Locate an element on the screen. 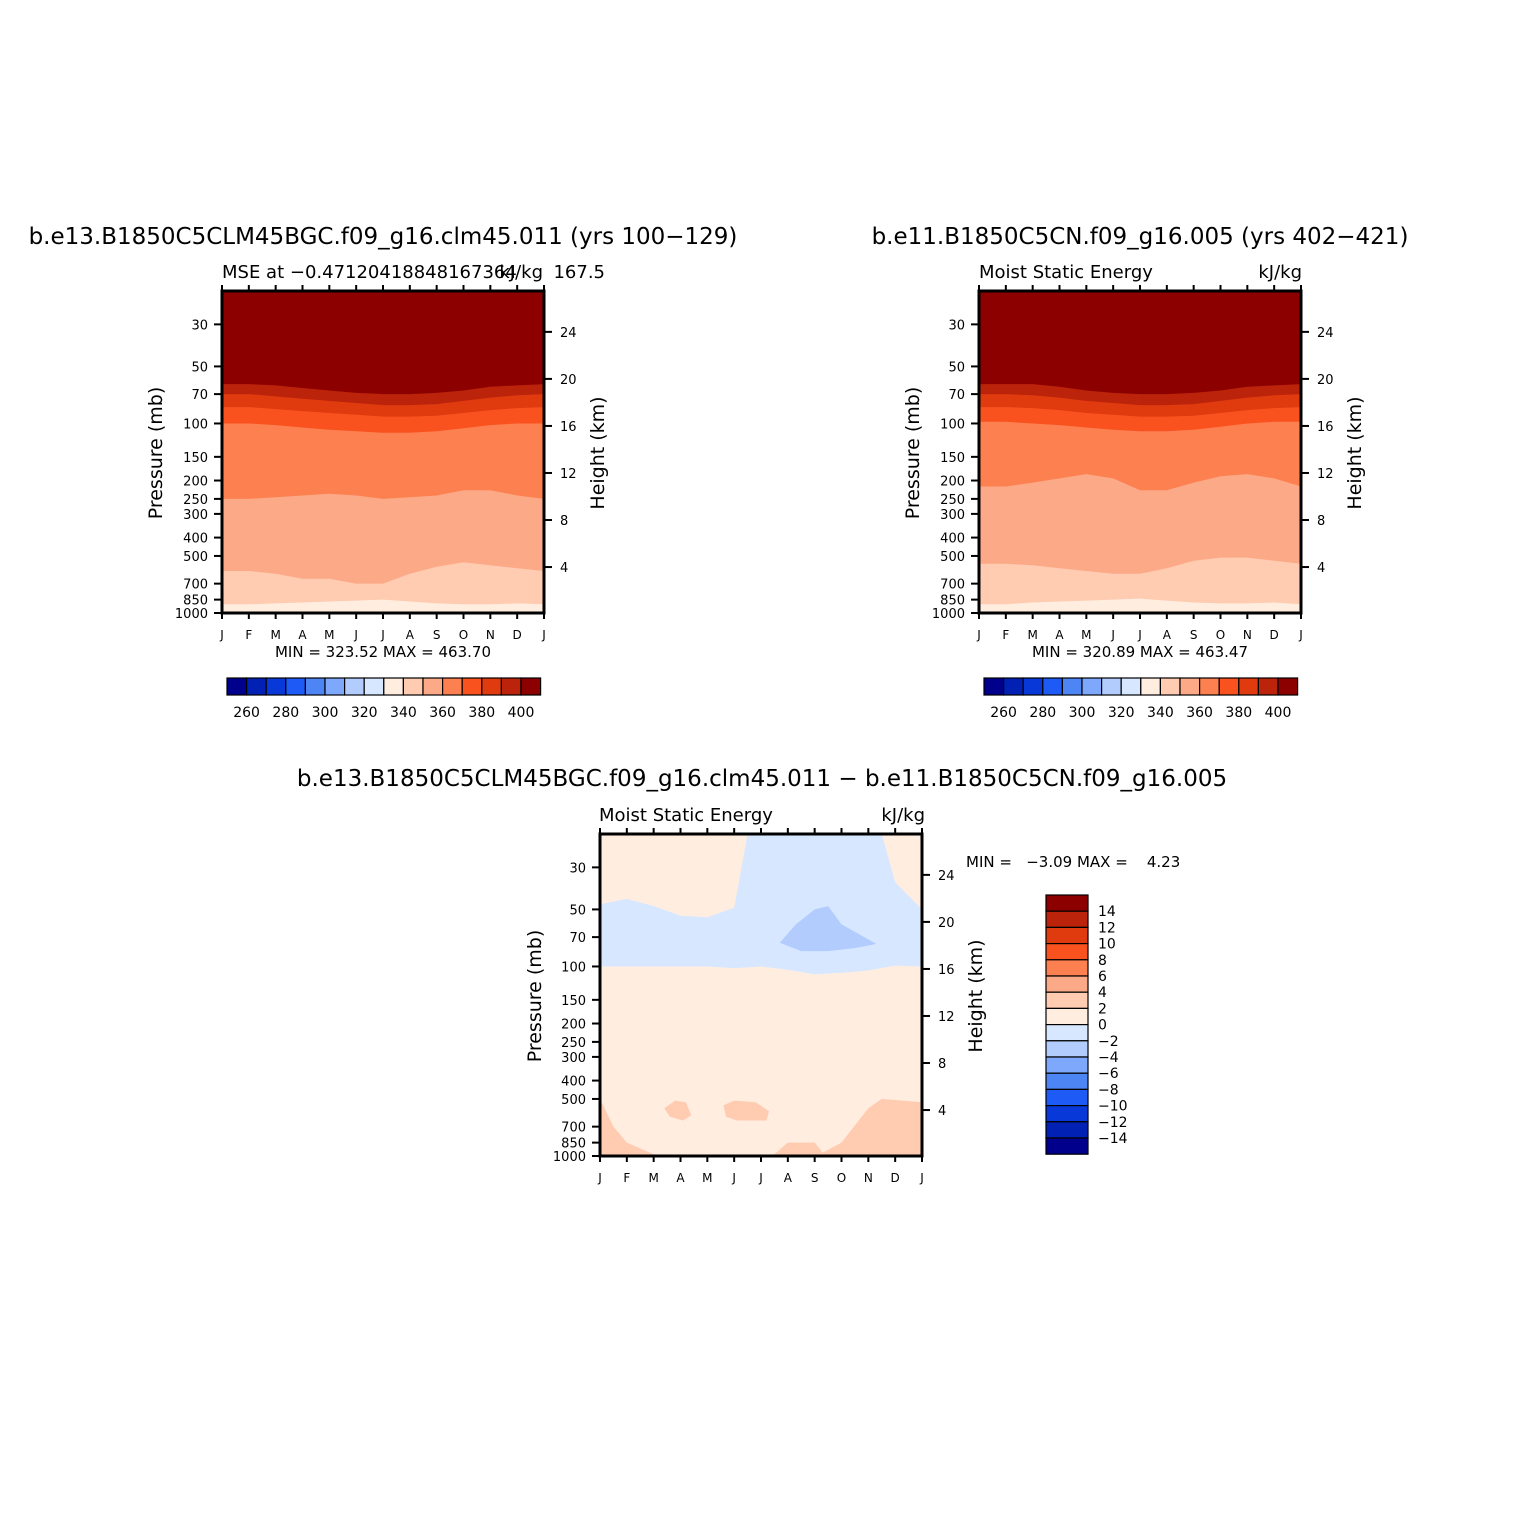  y-tick-label: 1000 is located at coordinates (569, 1157).